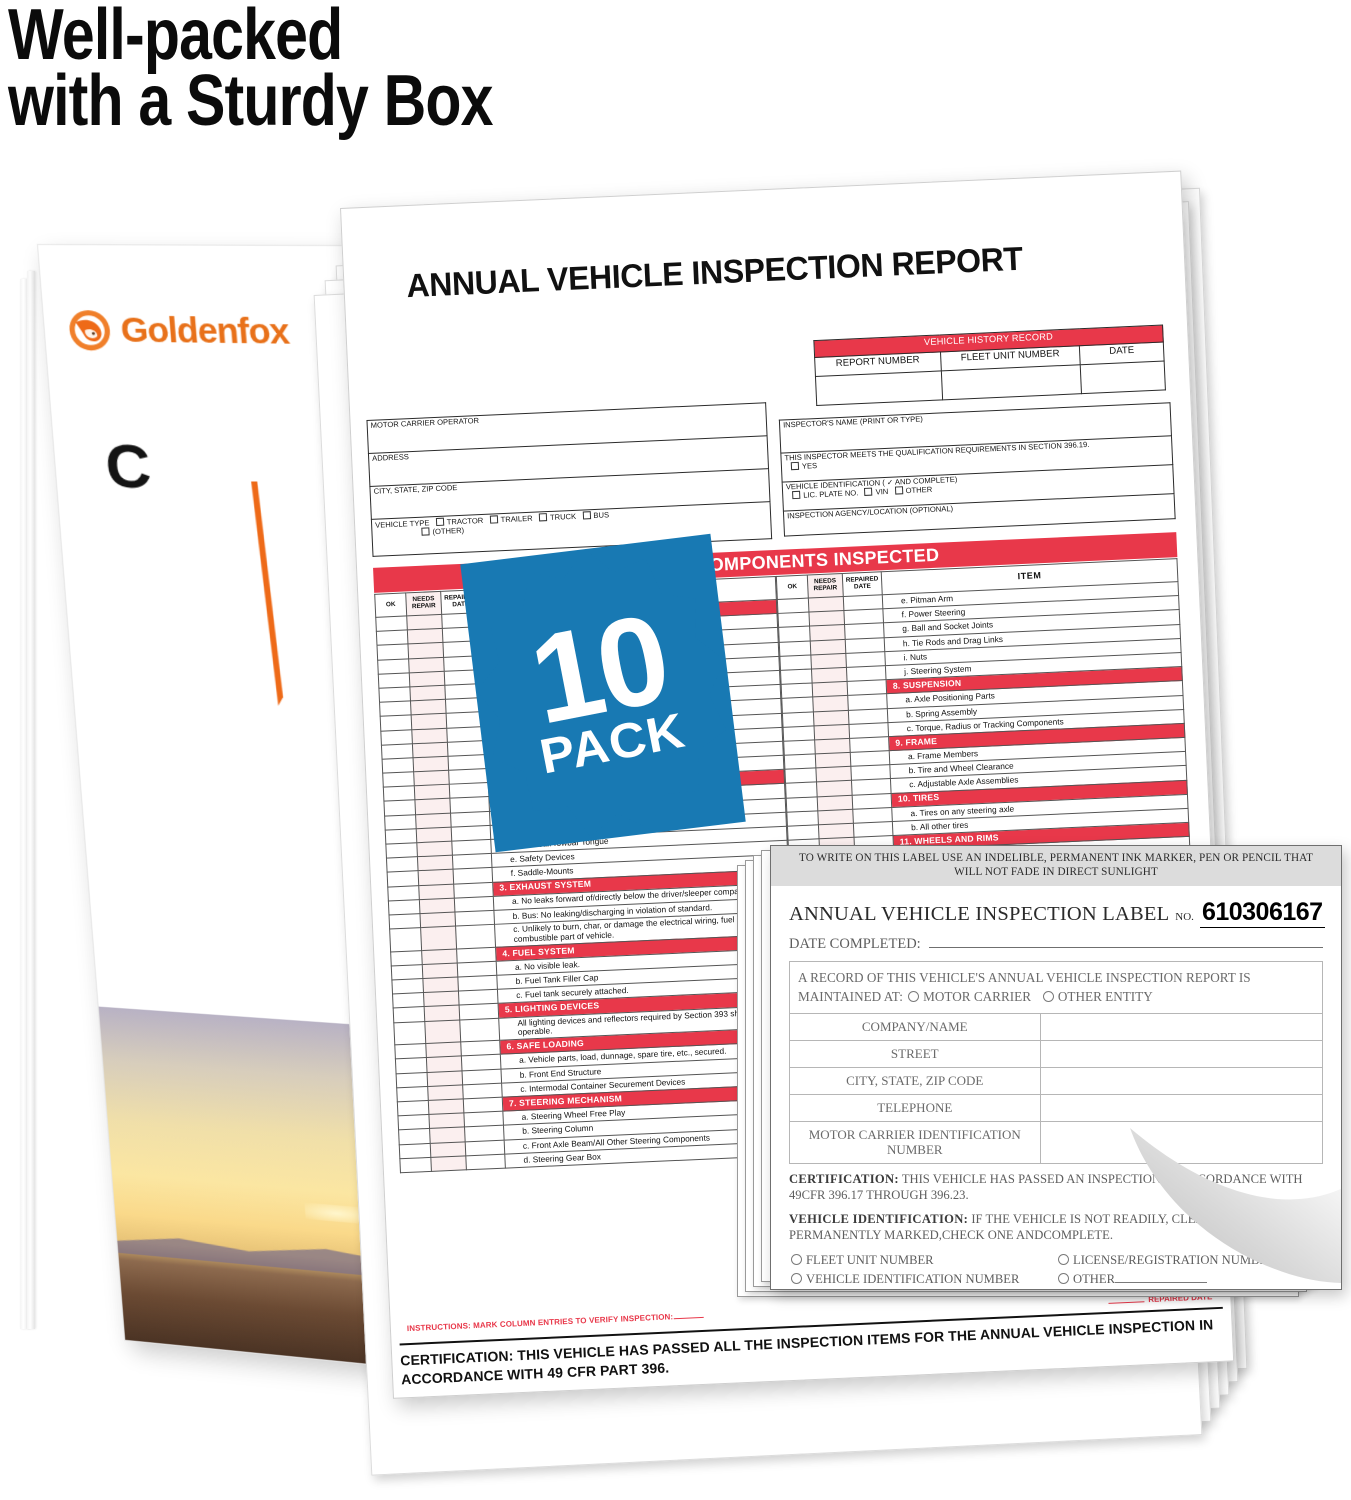 This screenshot has width=1351, height=1500. I want to click on checkbox-other-type, so click(425, 532).